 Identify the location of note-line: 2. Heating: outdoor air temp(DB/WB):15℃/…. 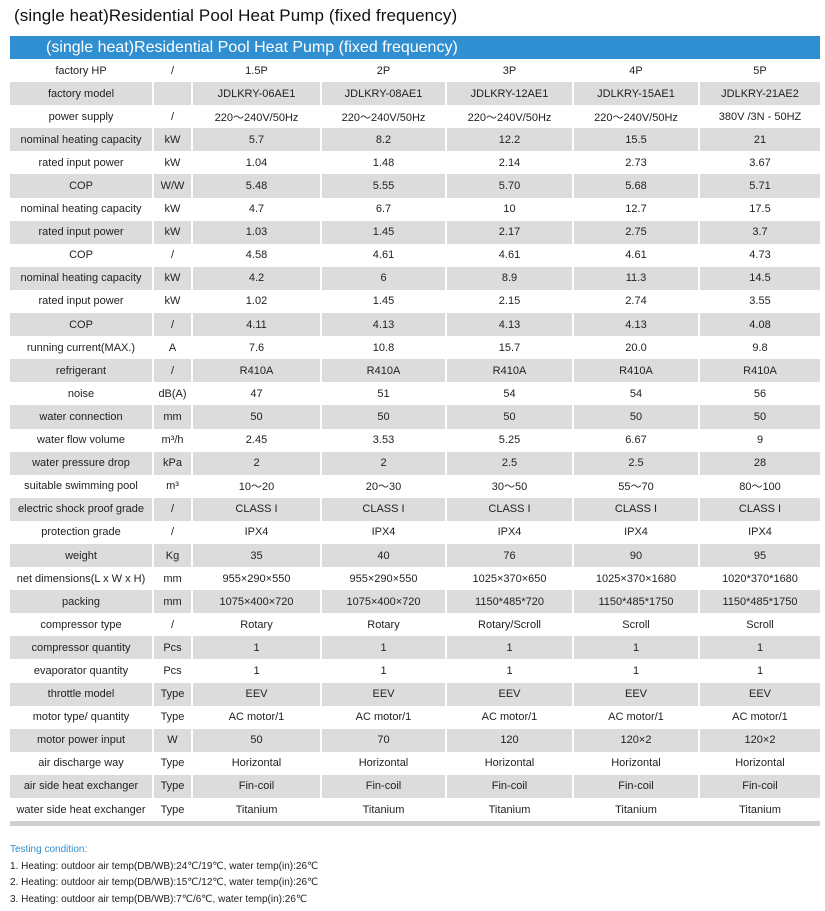
(164, 882).